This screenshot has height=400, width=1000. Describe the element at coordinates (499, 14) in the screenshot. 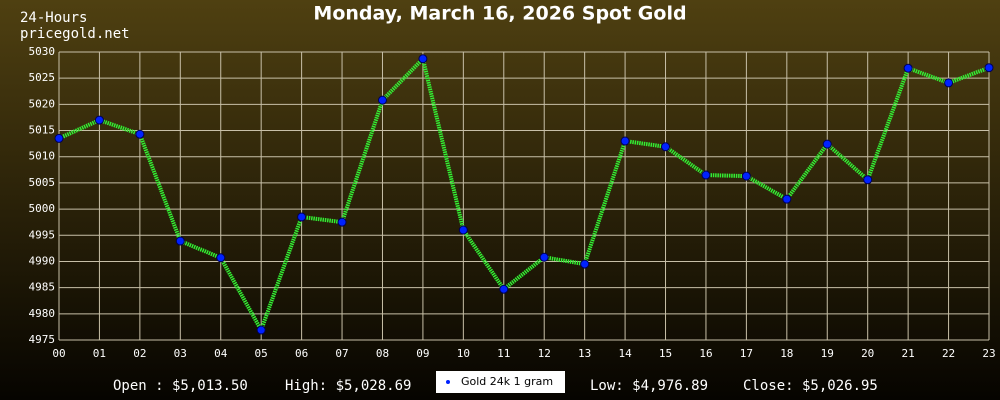

I see `chart-title: Monday, March 16, 2026 Spot Gold` at that location.